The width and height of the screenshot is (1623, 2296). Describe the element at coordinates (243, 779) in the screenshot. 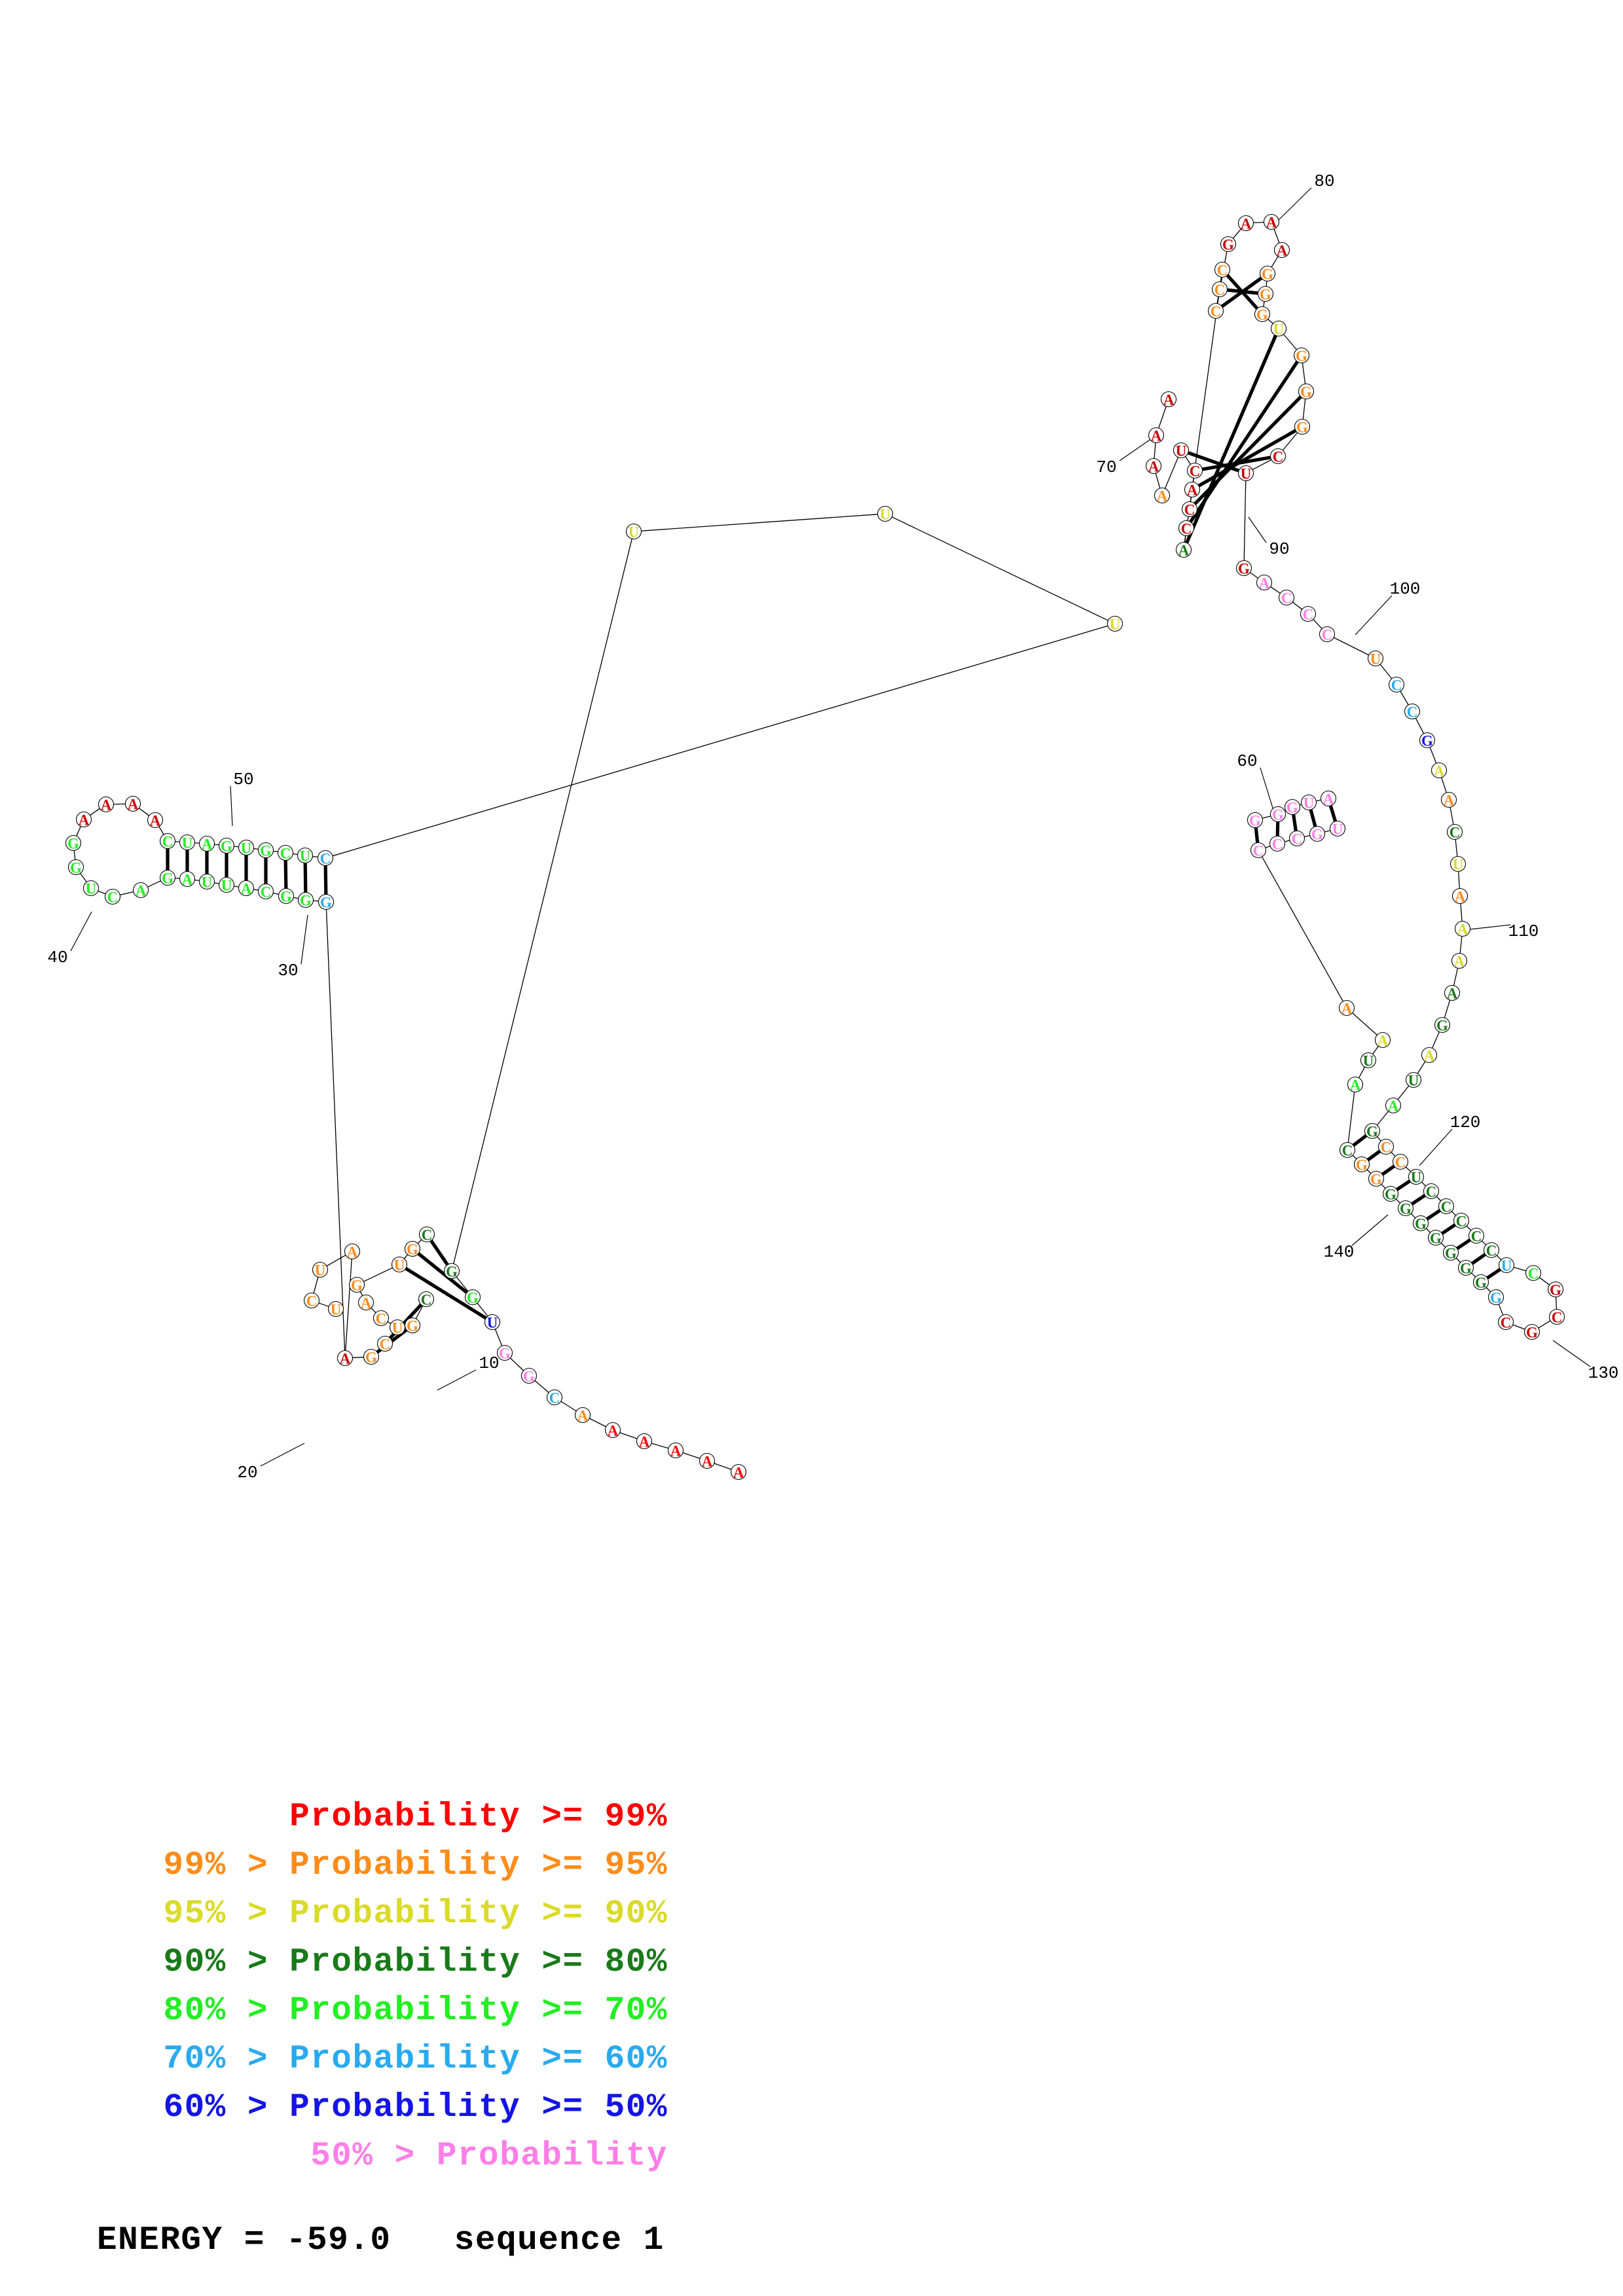

I see `position-label: 50` at that location.